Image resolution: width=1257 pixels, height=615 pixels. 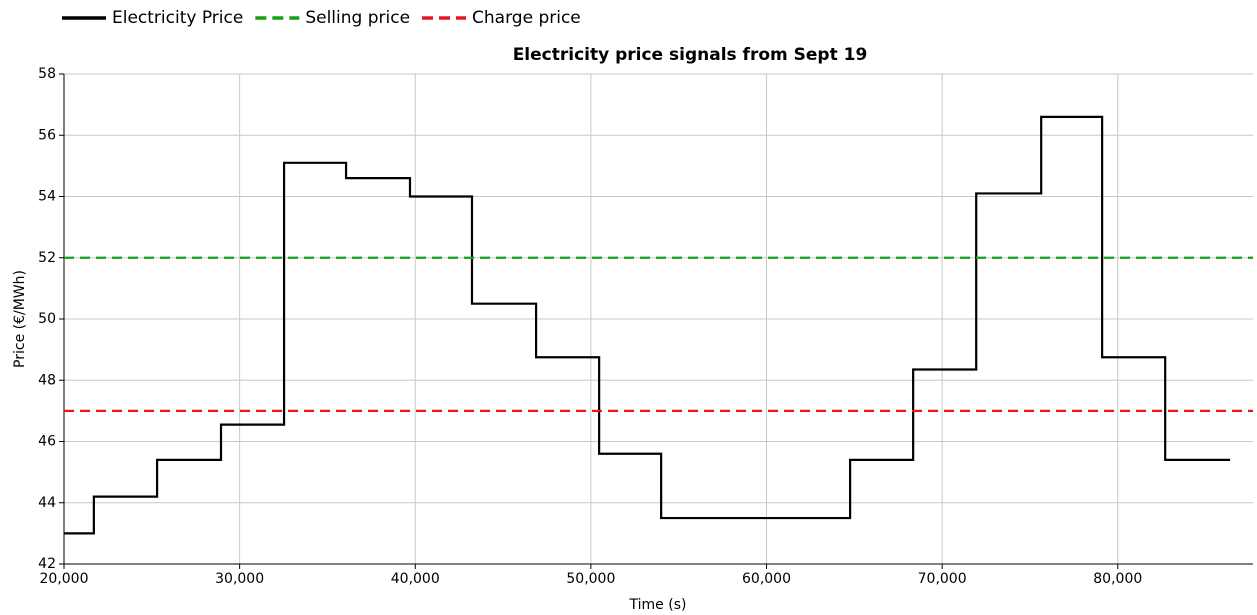 I want to click on y-tick-label: 56, so click(x=47, y=135).